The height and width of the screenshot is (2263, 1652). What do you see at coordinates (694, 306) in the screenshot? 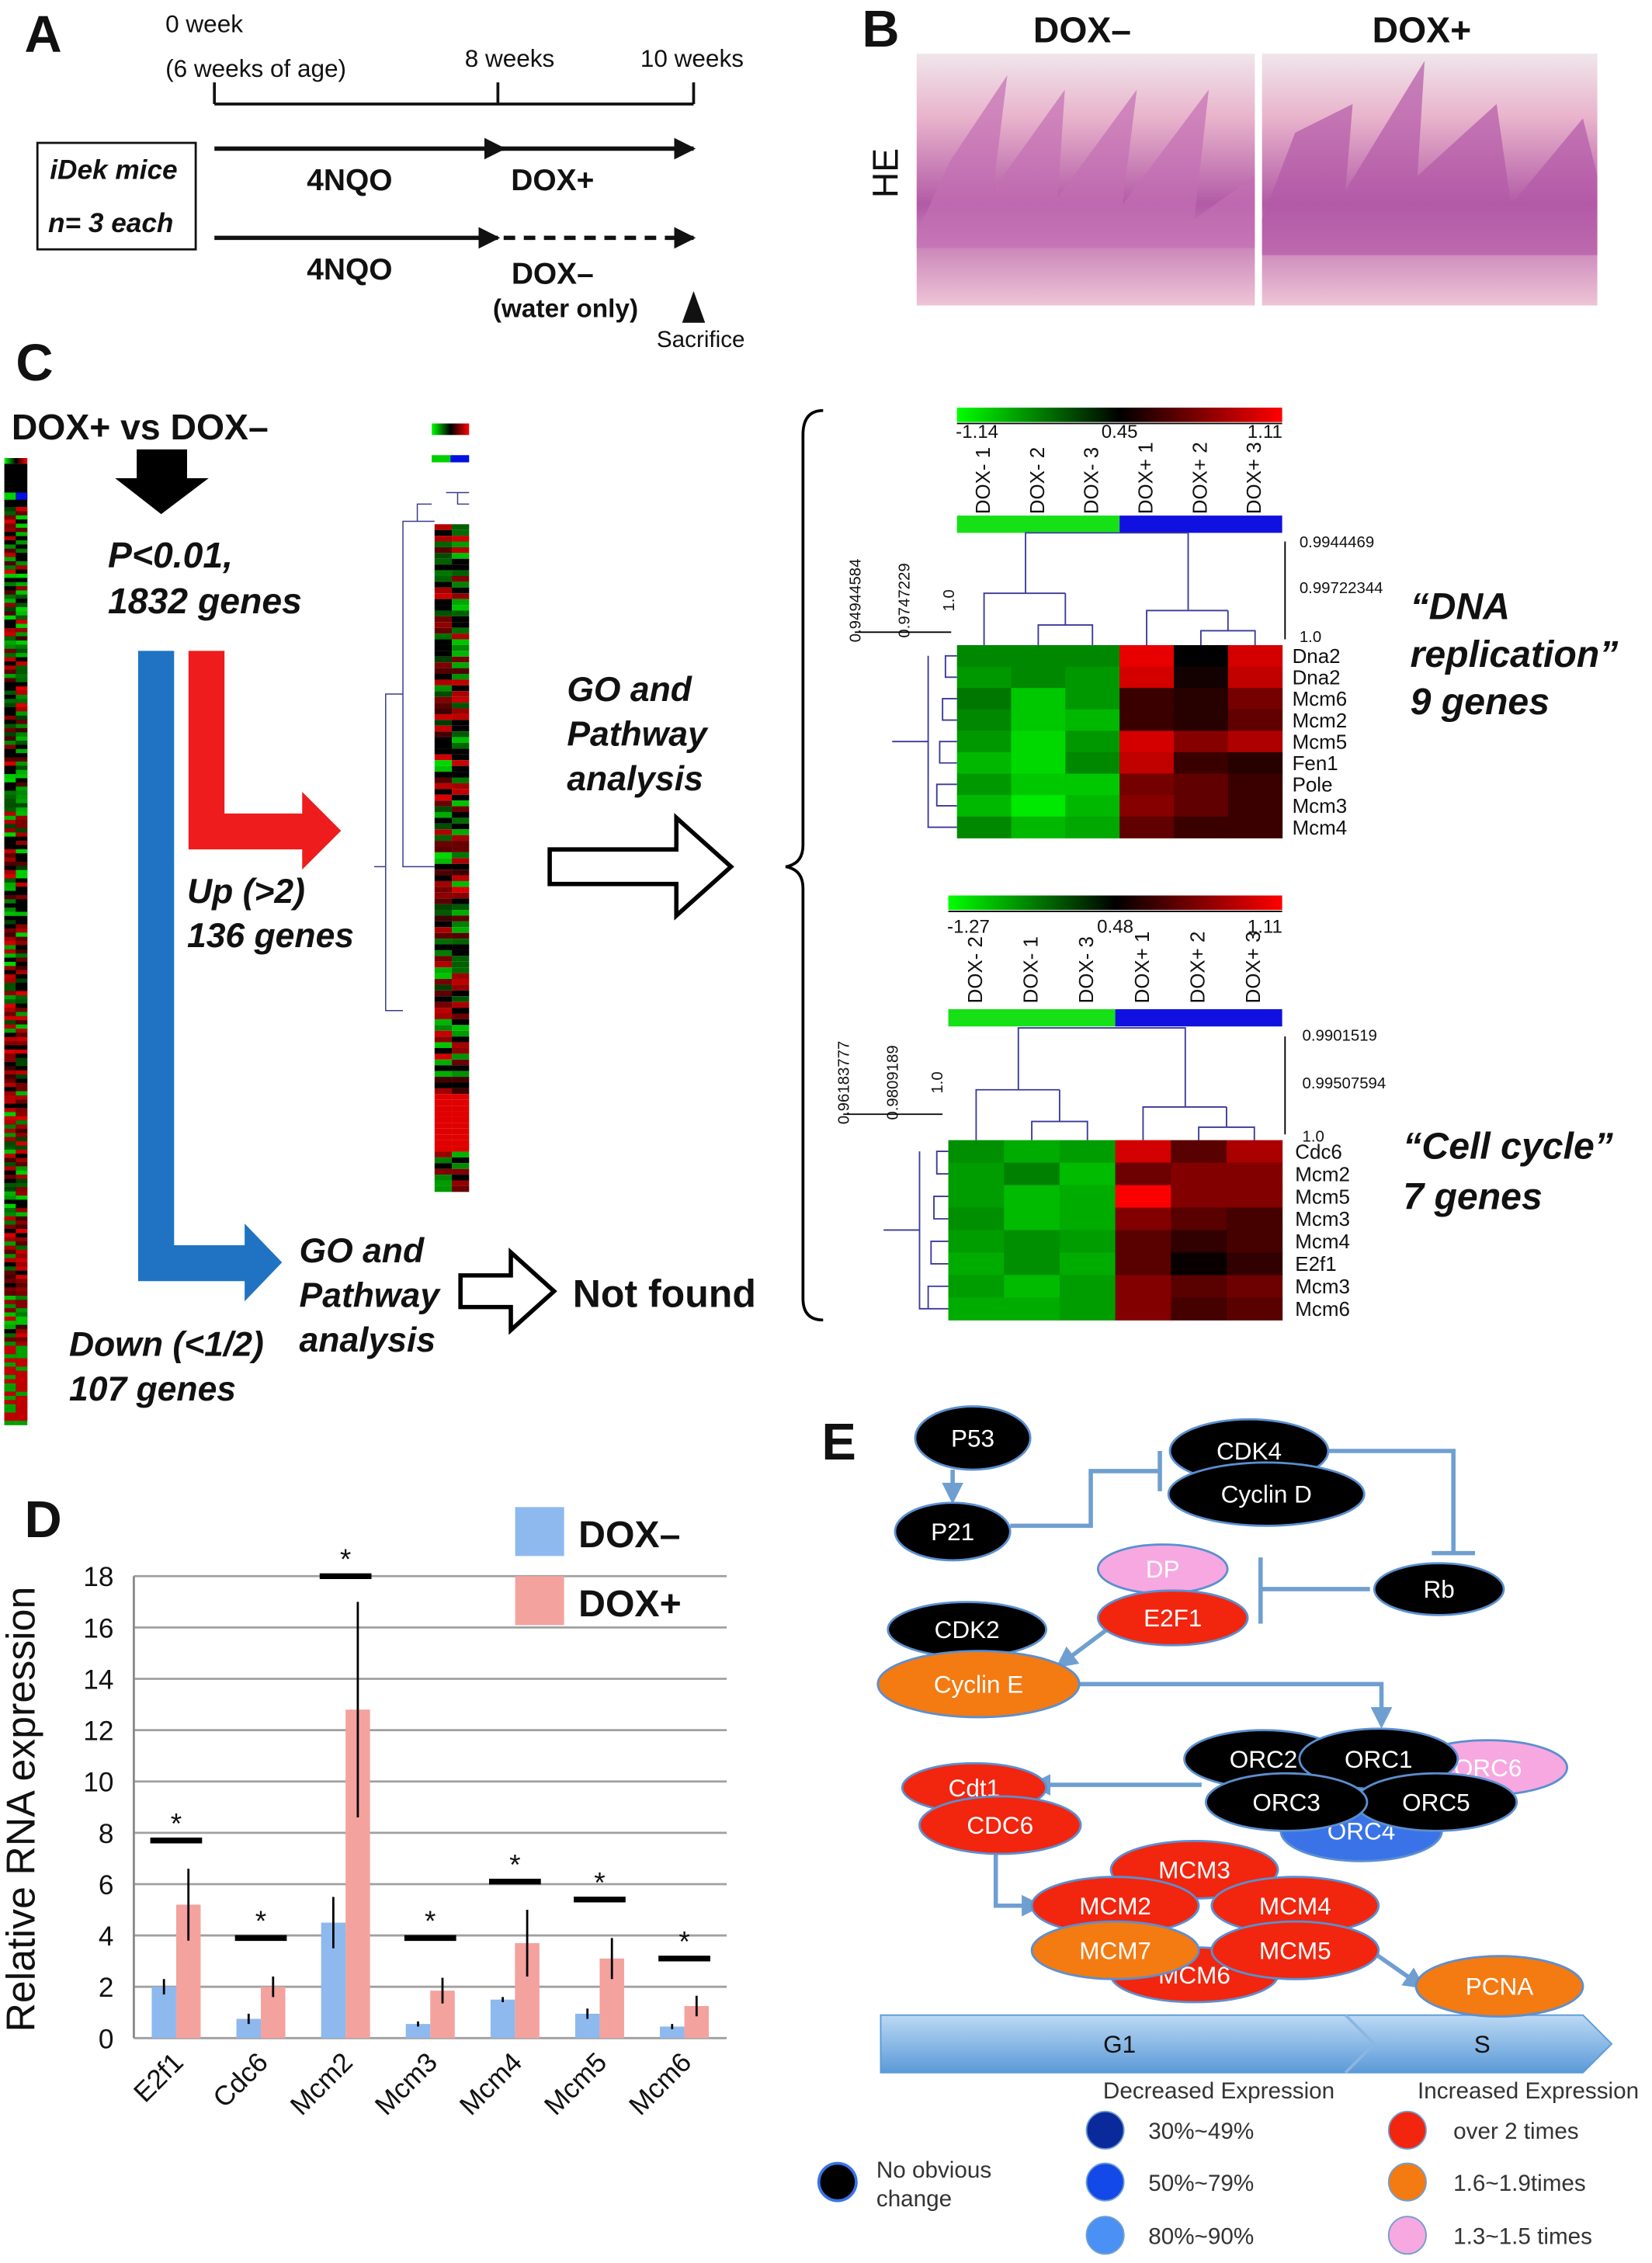
I see `sacrifice-marker` at bounding box center [694, 306].